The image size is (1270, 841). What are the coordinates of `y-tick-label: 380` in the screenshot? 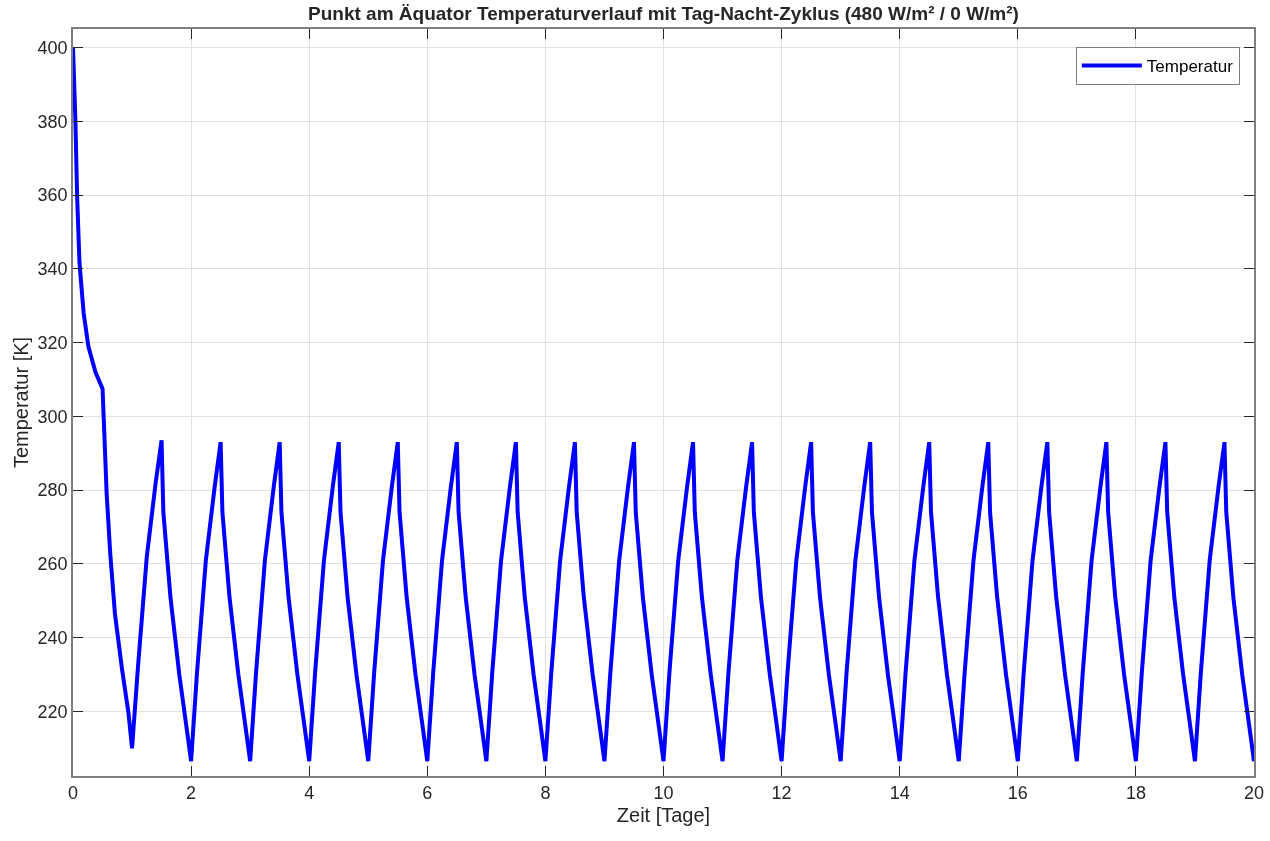 It's located at (52, 121).